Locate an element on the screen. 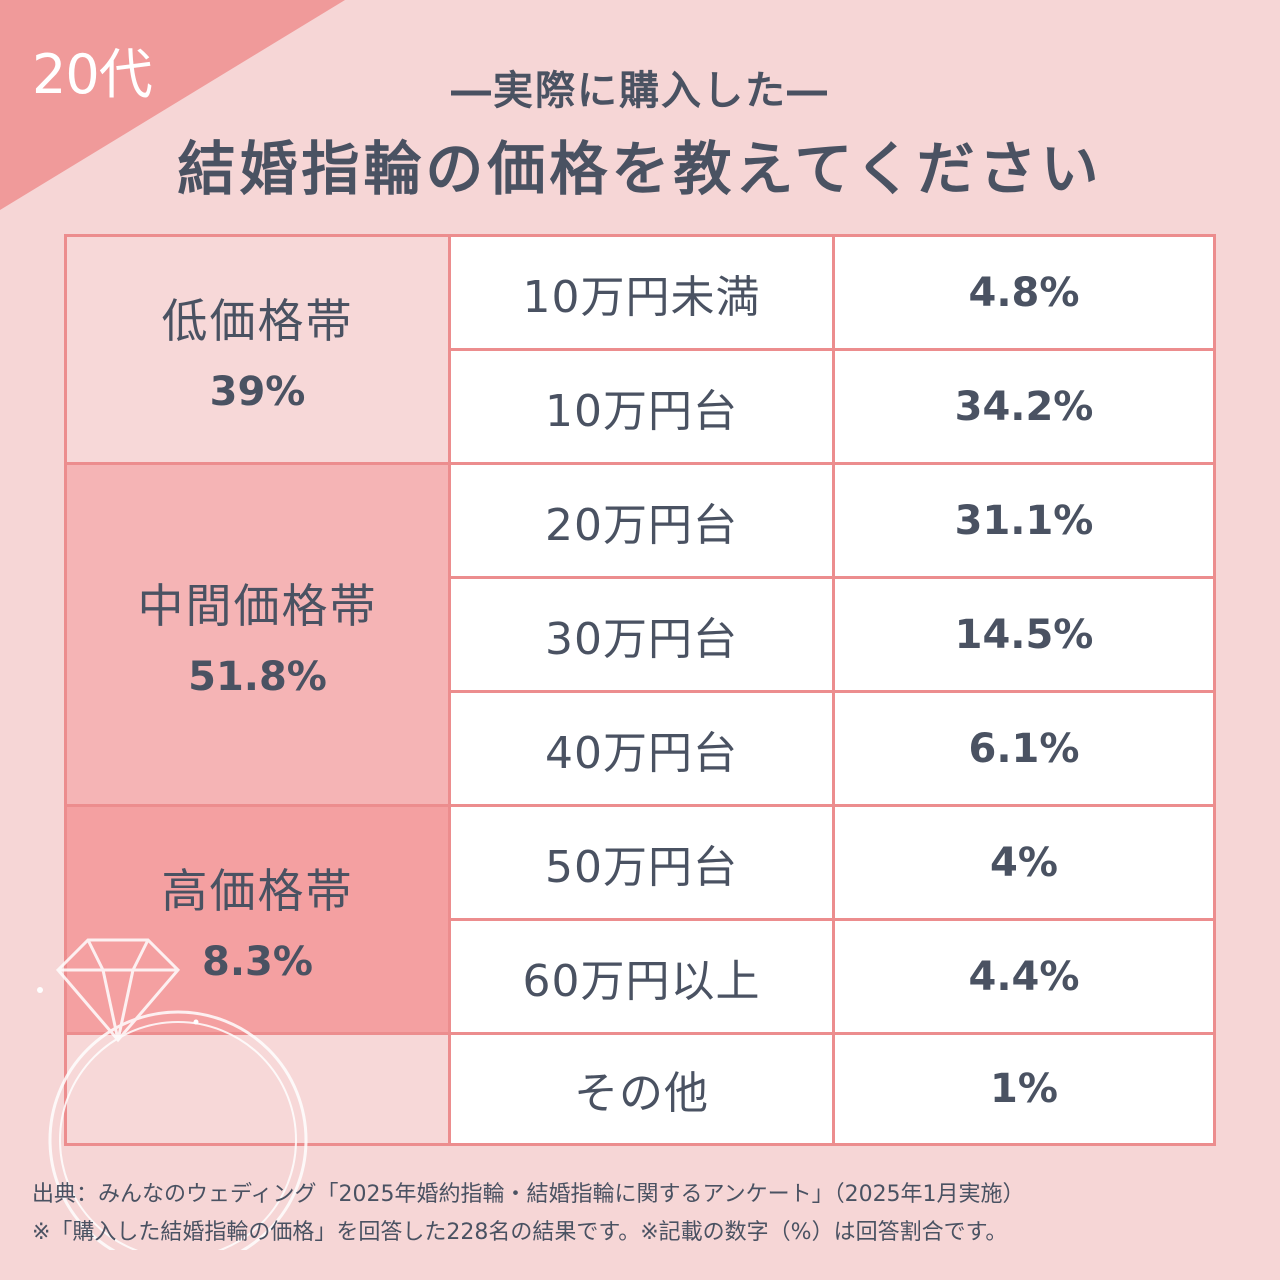 This screenshot has width=1280, height=1280. percent-value: 4% is located at coordinates (1024, 862).